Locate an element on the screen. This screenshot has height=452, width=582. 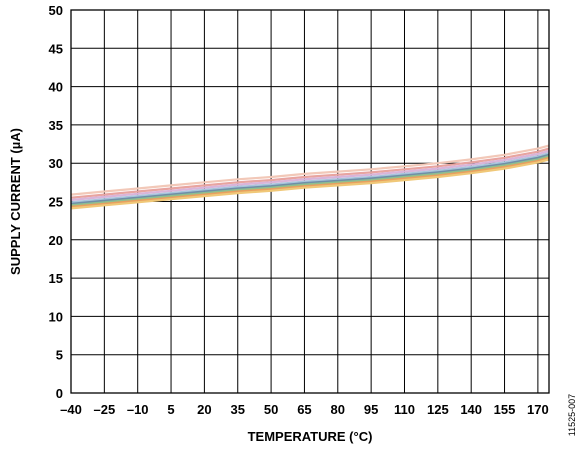
x-tick-labels: –40 –25 –10 5 20 35 50 65 80 95 110 125 140 155 170 is located at coordinates (304, 409).